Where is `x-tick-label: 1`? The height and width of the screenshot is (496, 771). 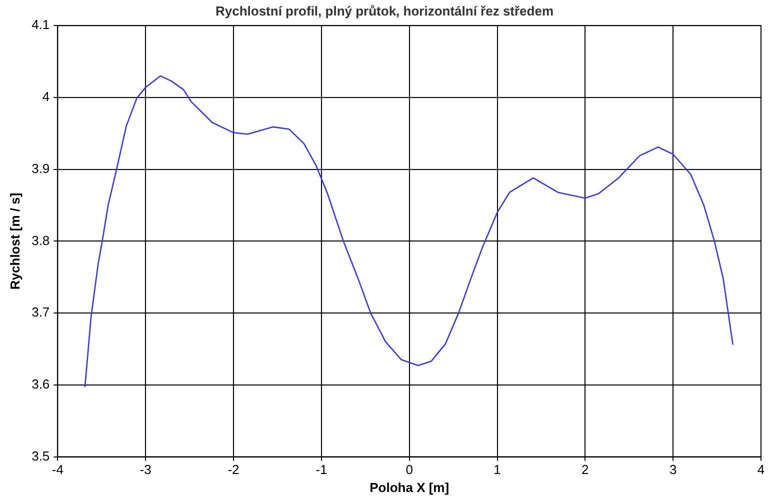 x-tick-label: 1 is located at coordinates (497, 470).